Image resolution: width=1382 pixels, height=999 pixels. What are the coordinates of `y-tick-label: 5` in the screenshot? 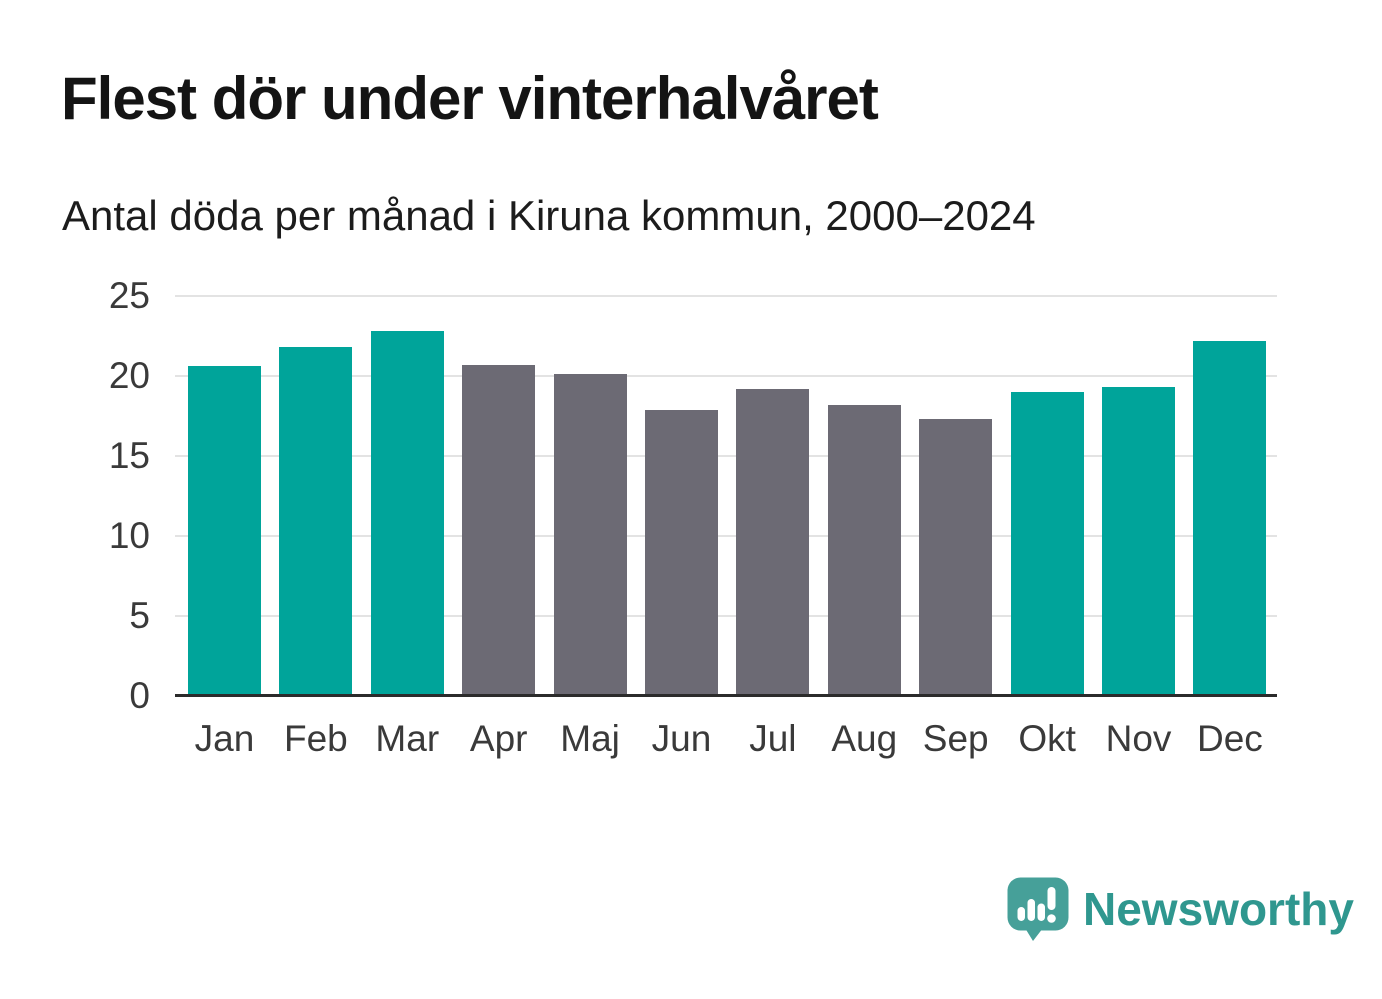 It's located at (139, 615).